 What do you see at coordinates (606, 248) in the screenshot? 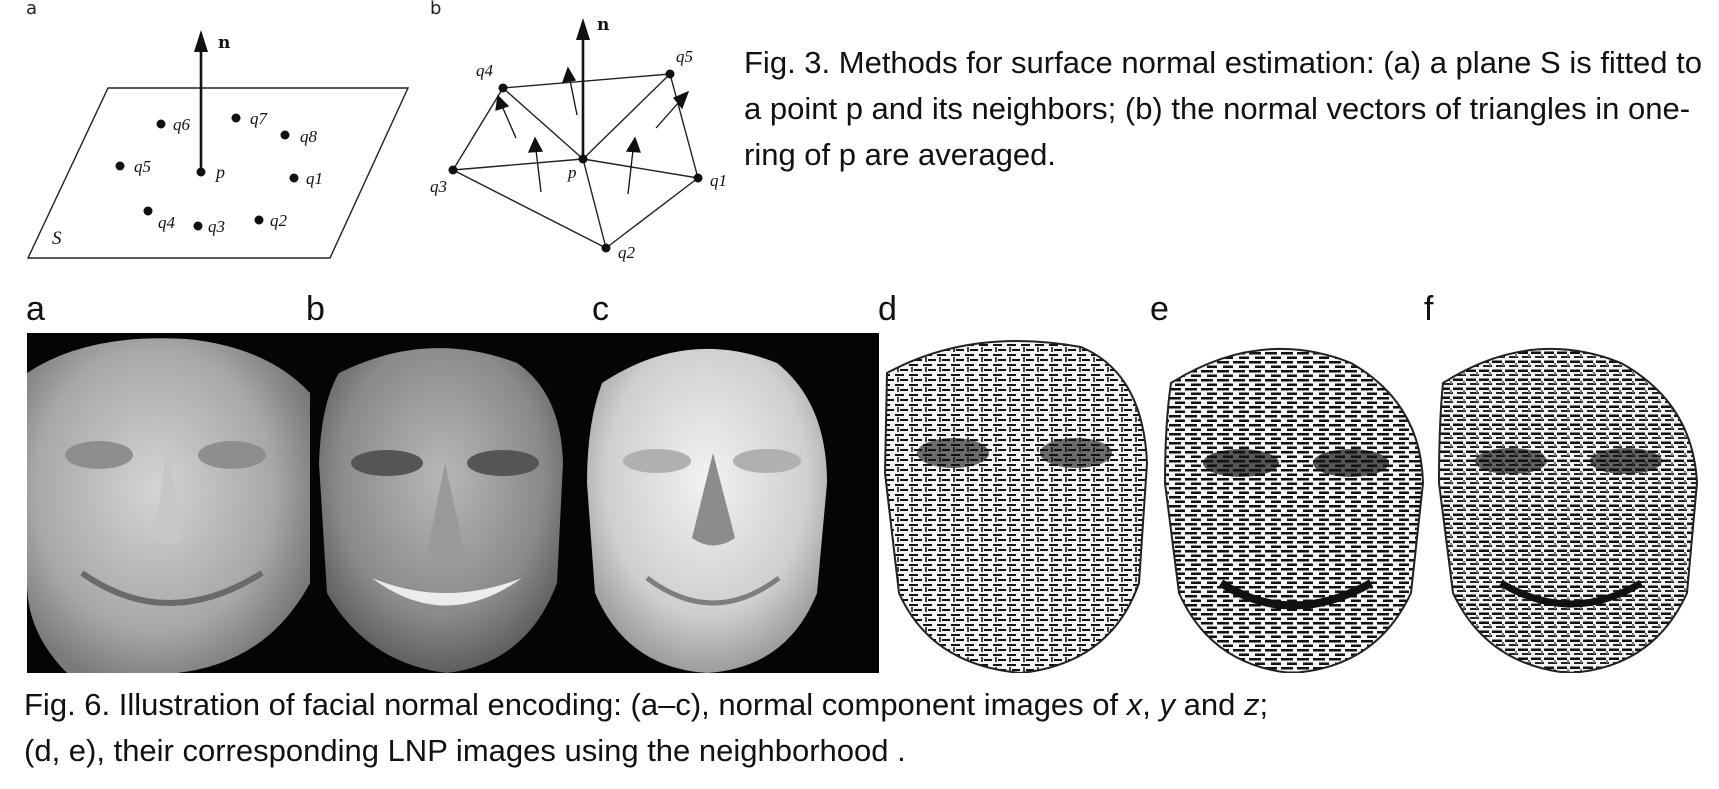
I see `point-q2-b` at bounding box center [606, 248].